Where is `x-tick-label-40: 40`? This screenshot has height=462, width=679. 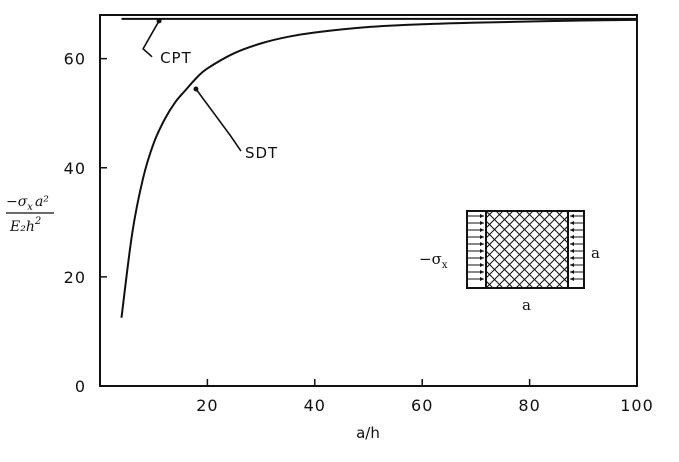
x-tick-label-40: 40 is located at coordinates (315, 405).